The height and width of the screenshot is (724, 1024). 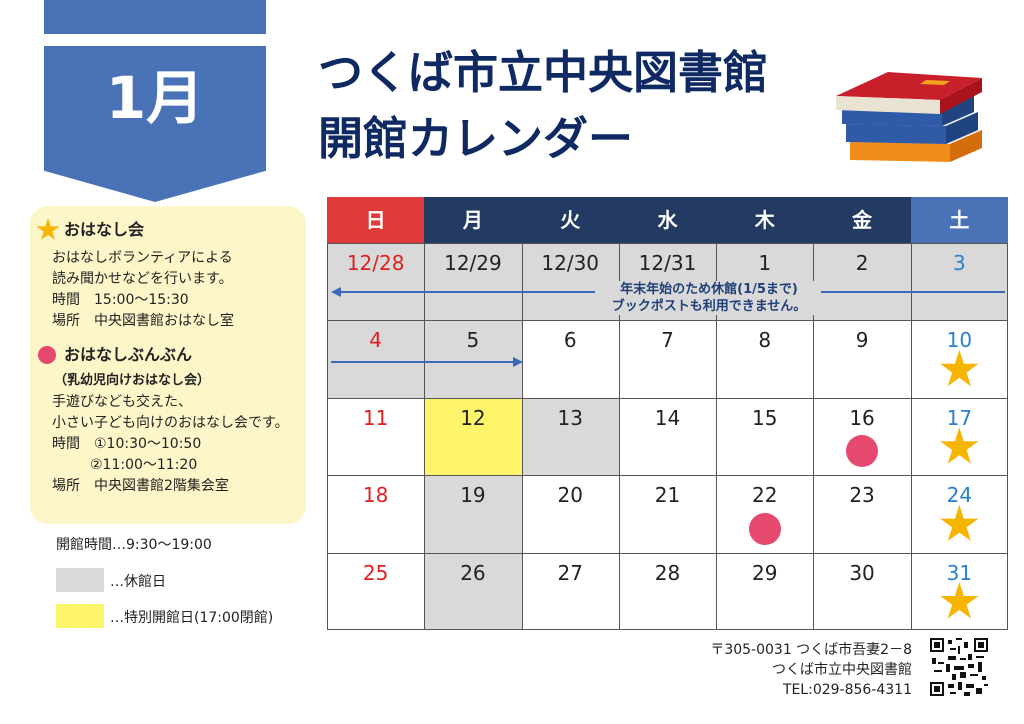 What do you see at coordinates (48, 229) in the screenshot?
I see `star-icon` at bounding box center [48, 229].